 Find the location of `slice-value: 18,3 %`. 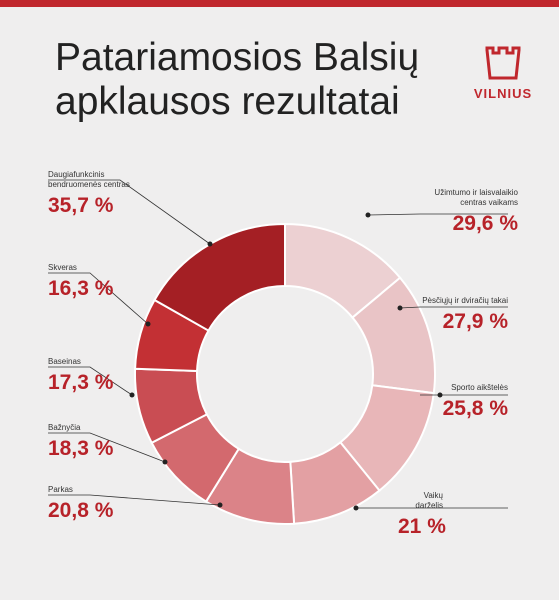

slice-value: 18,3 % is located at coordinates (81, 448).